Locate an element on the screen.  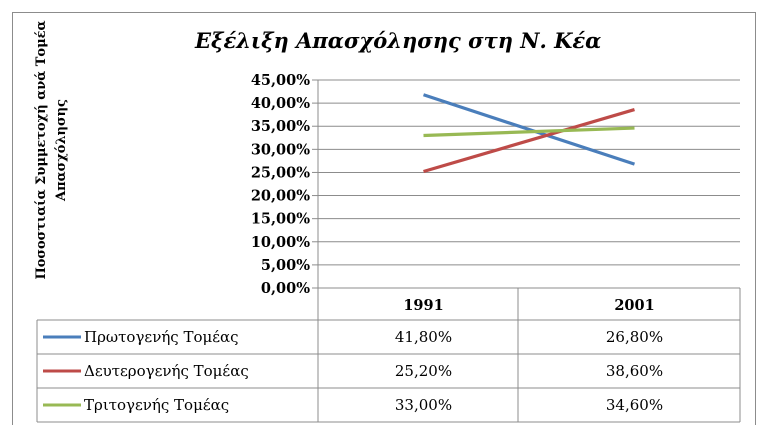
chart-title: Εξέλιξη Απασχόλησης στη Ν. Κέα is located at coordinates (398, 40).